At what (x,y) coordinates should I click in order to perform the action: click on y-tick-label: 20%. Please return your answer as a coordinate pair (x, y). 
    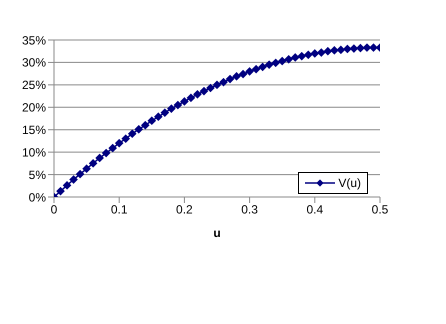
    Looking at the image, I should click on (34, 107).